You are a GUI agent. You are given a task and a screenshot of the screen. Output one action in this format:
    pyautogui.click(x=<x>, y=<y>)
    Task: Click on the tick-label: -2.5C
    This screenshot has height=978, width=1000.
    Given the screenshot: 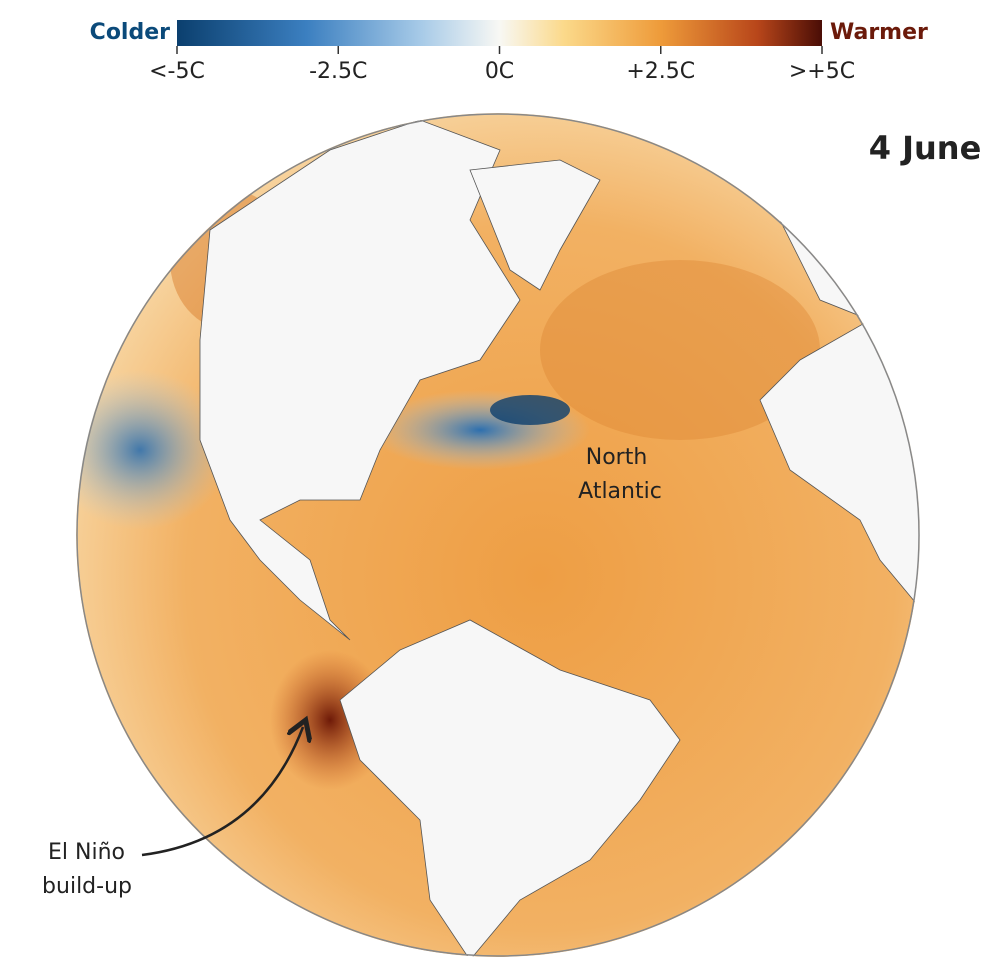 What is the action you would take?
    pyautogui.click(x=338, y=71)
    